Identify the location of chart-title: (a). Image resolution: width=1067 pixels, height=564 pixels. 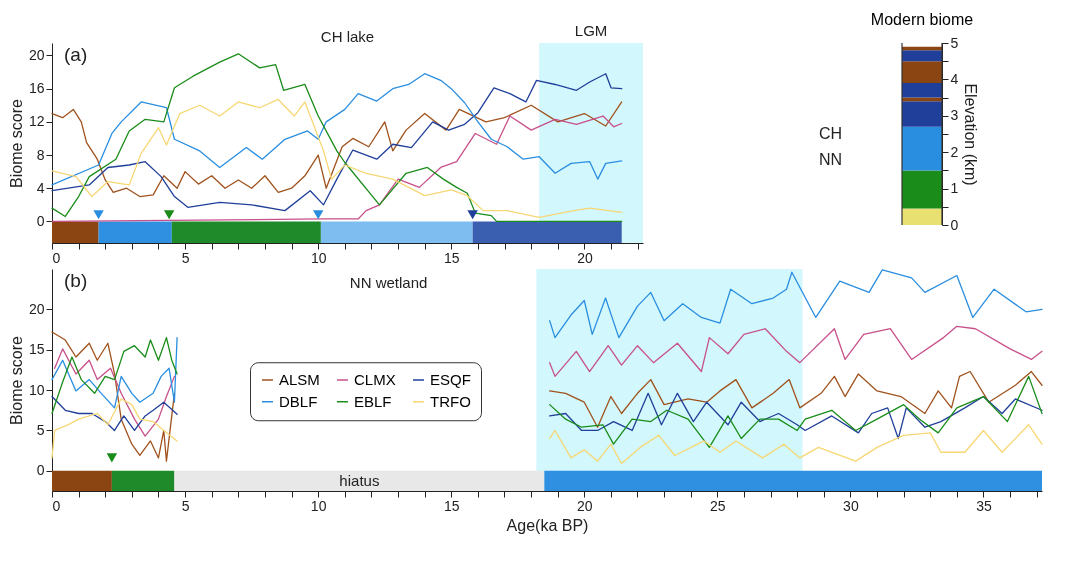
(76, 54).